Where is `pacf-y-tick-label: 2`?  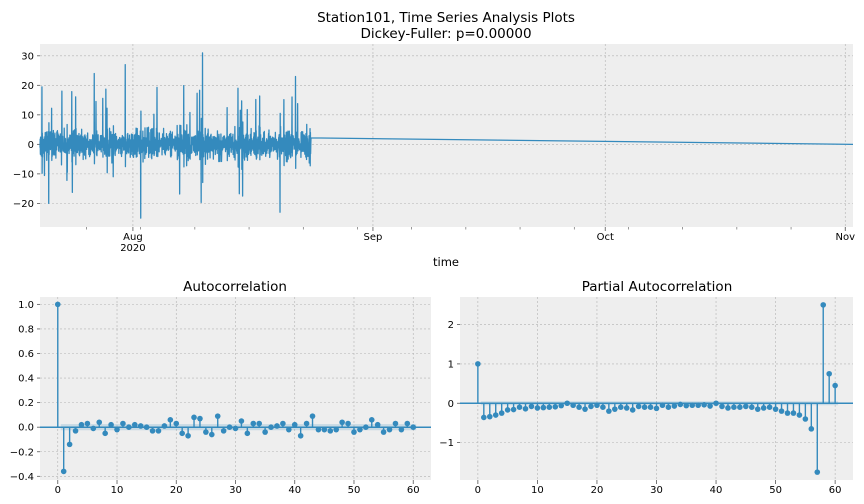 pacf-y-tick-label: 2 is located at coordinates (451, 325).